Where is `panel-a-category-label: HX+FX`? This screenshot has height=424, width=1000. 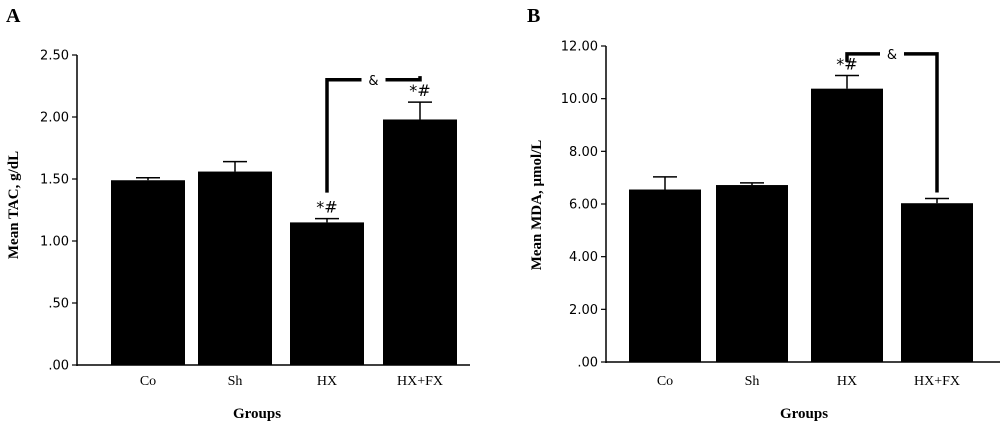
panel-a-category-label: HX+FX is located at coordinates (420, 381).